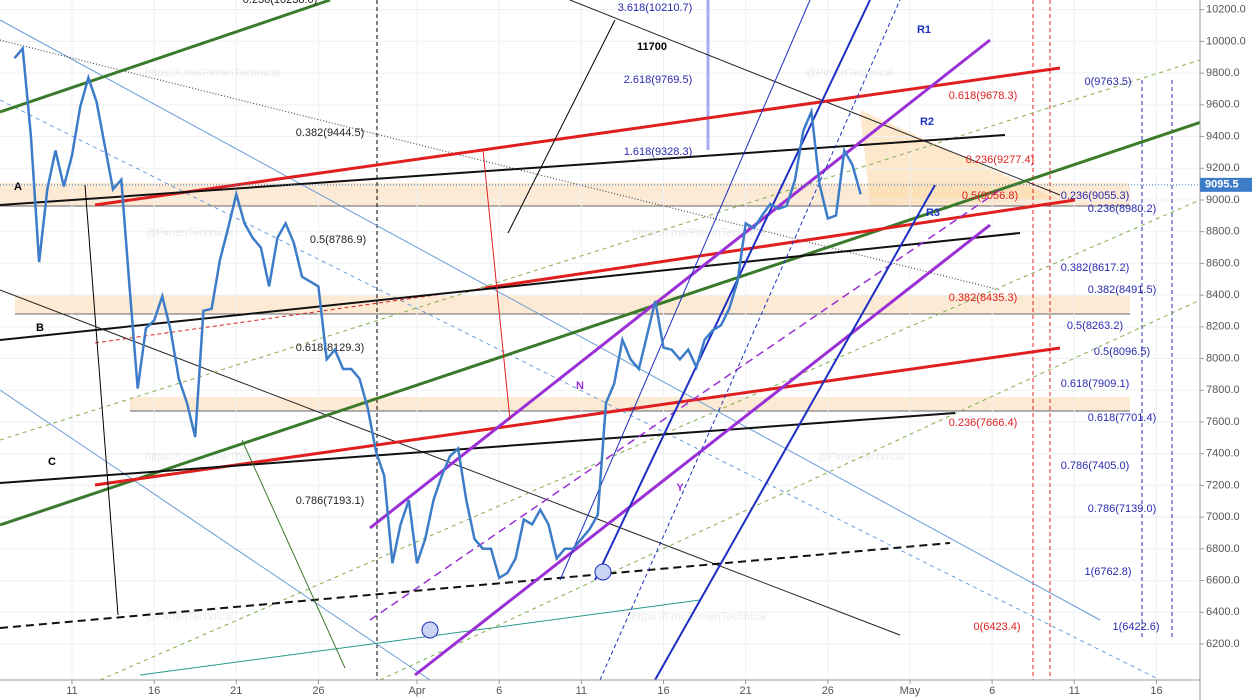  Describe the element at coordinates (1095, 268) in the screenshot. I see `annotation: 0.382(8617.2)` at that location.